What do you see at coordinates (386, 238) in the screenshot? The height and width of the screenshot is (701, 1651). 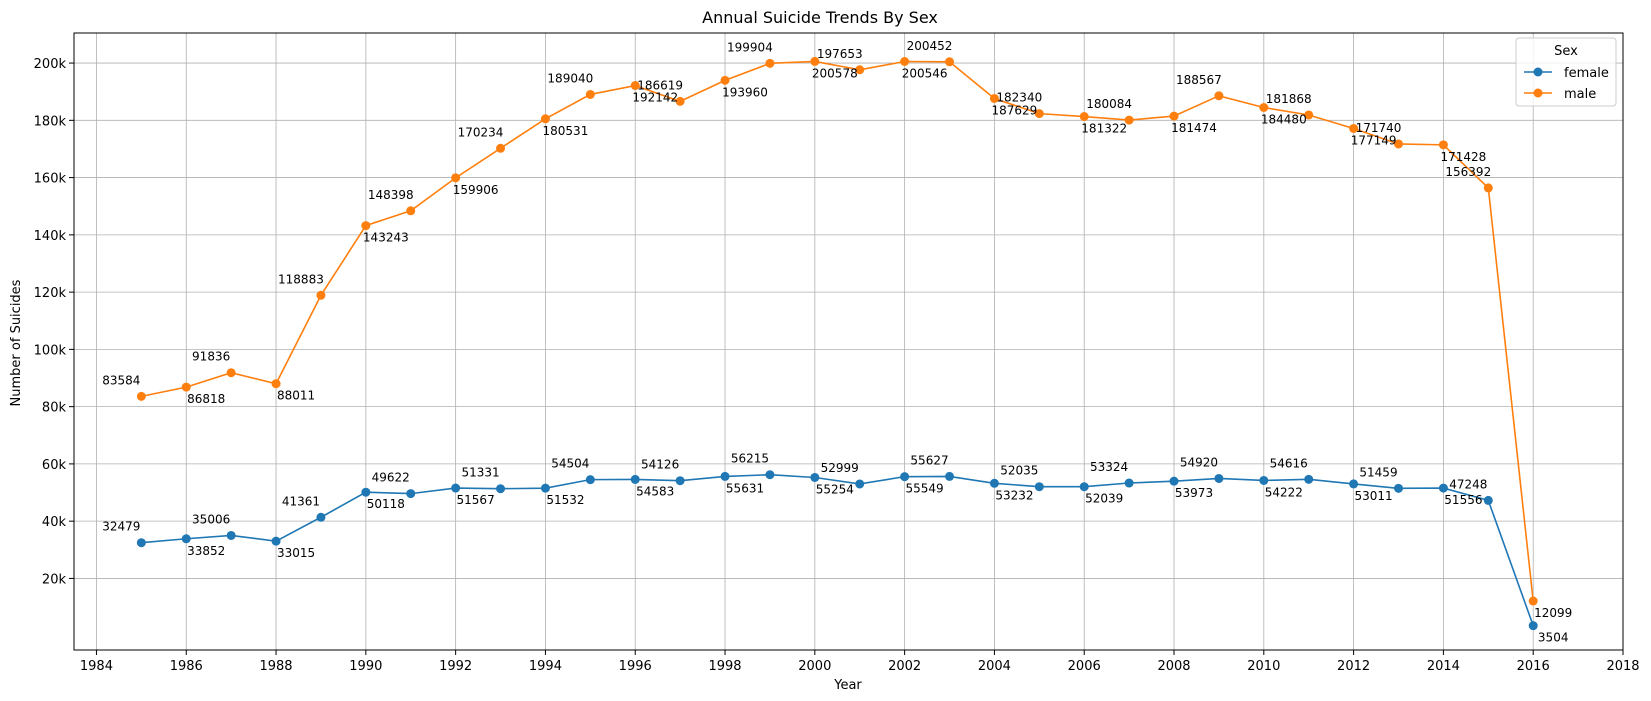 I see `data-label-male: 143243` at bounding box center [386, 238].